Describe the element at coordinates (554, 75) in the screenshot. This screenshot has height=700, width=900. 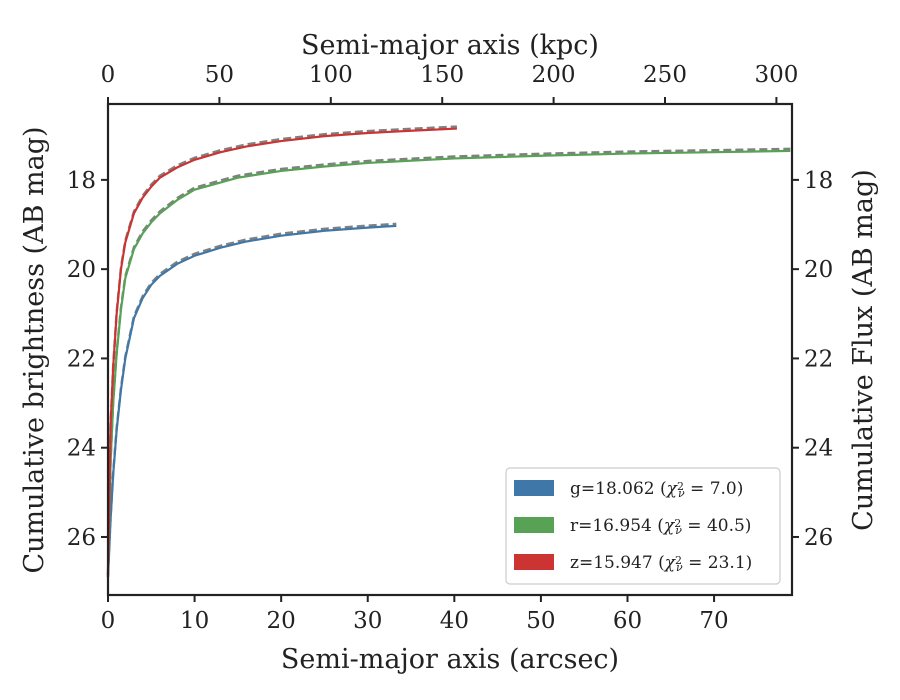
I see `x2-tick-label: 200` at that location.